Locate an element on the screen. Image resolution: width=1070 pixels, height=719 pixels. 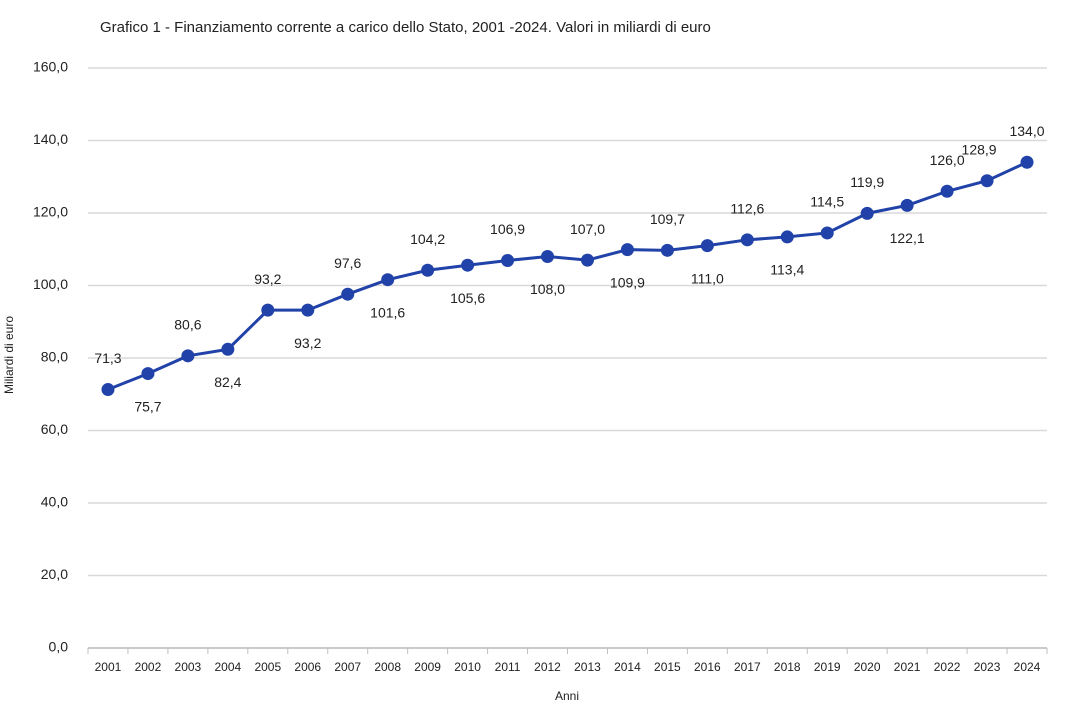
x-tick-label: 2013 is located at coordinates (587, 667).